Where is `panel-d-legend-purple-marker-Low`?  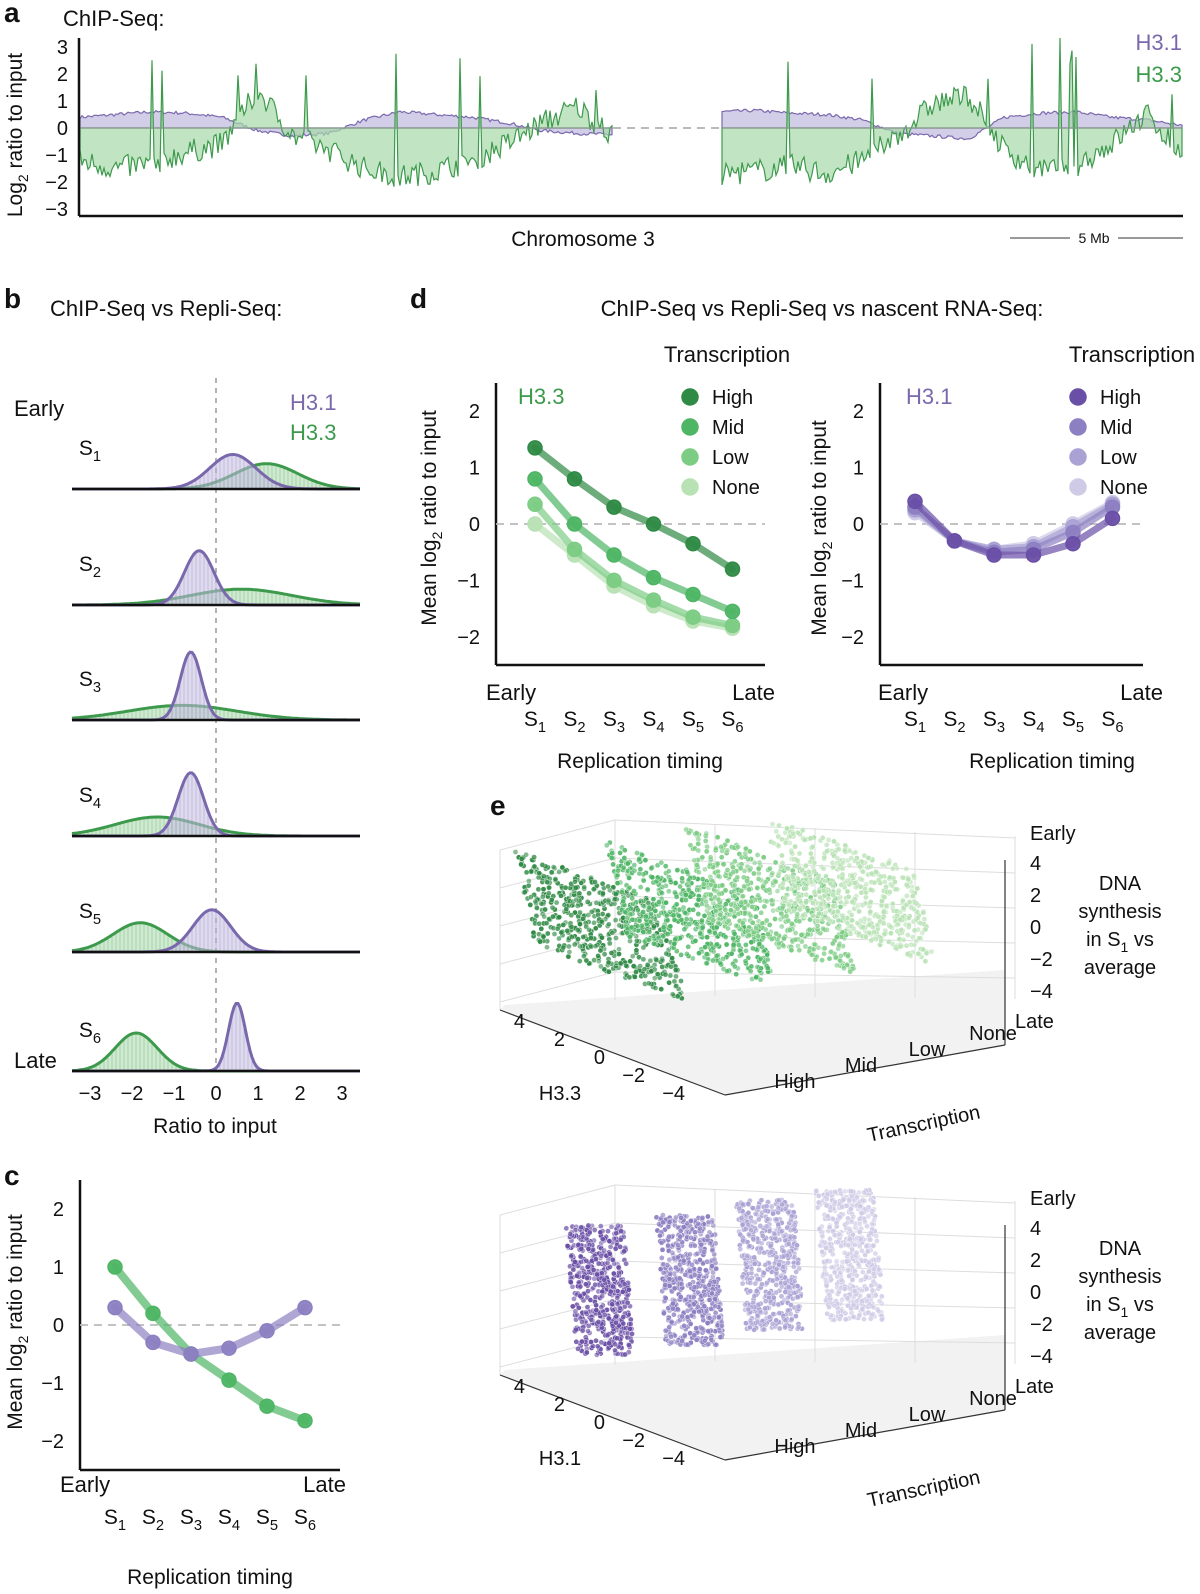
panel-d-legend-purple-marker-Low is located at coordinates (1078, 457).